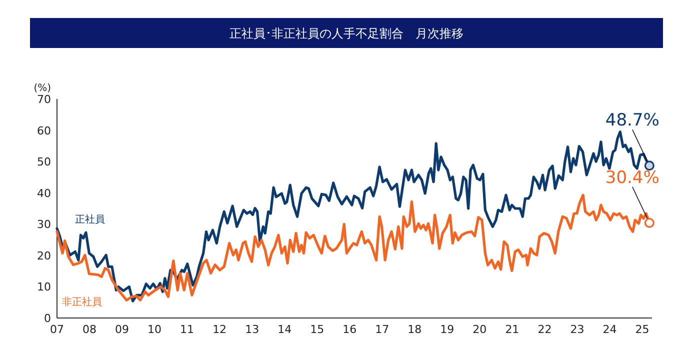 Image resolution: width=693 pixels, height=350 pixels. I want to click on x-tick-label: 25, so click(642, 329).